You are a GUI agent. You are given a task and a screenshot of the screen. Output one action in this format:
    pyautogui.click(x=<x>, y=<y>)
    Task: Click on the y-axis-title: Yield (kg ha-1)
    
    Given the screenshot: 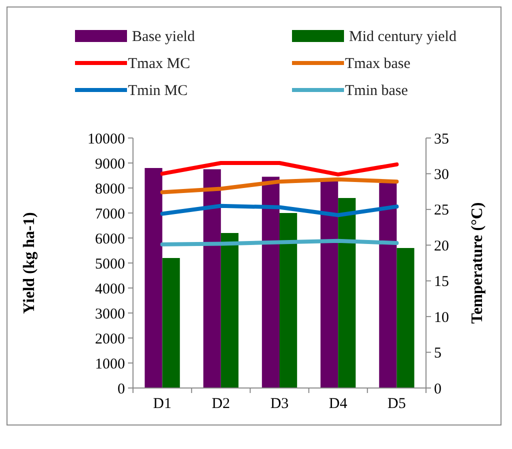 What is the action you would take?
    pyautogui.click(x=29, y=263)
    